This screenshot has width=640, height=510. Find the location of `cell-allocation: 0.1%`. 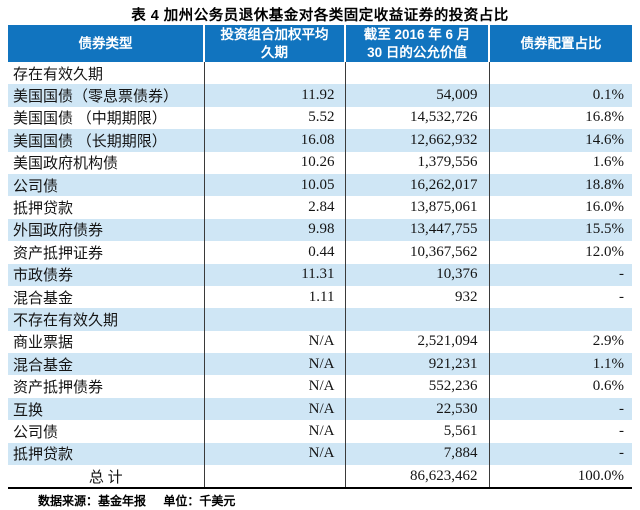

cell-allocation: 0.1% is located at coordinates (608, 95).